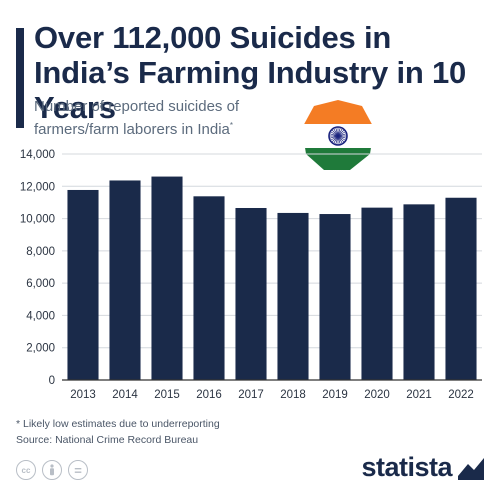  What do you see at coordinates (26, 470) in the screenshot?
I see `creative-commons-icon: cc` at bounding box center [26, 470].